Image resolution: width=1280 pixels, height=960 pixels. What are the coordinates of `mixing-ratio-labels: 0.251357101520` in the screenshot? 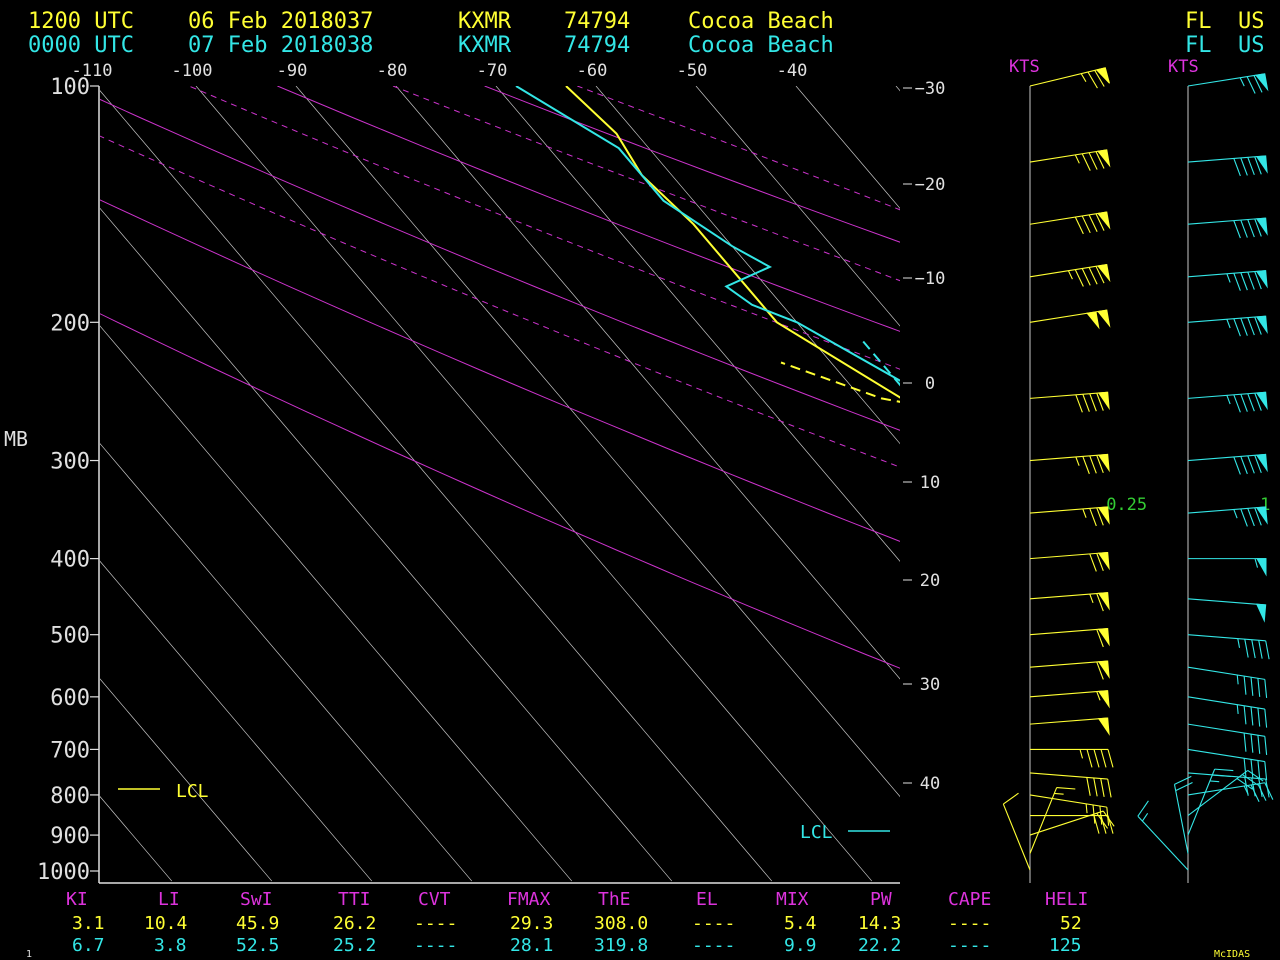 It's located at (1188, 505).